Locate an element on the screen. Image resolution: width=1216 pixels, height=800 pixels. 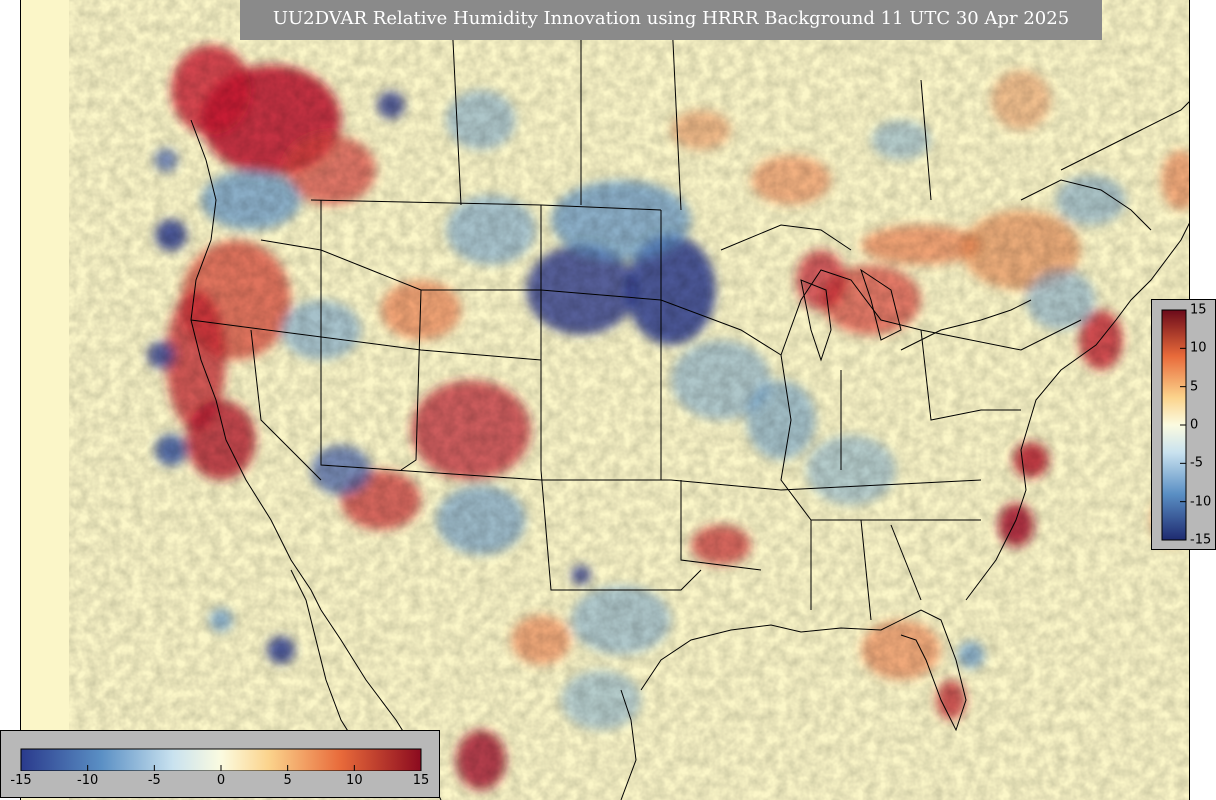
horizontal-colorbar: -15 -10 -5 0 5 10 15 is located at coordinates (220, 764).